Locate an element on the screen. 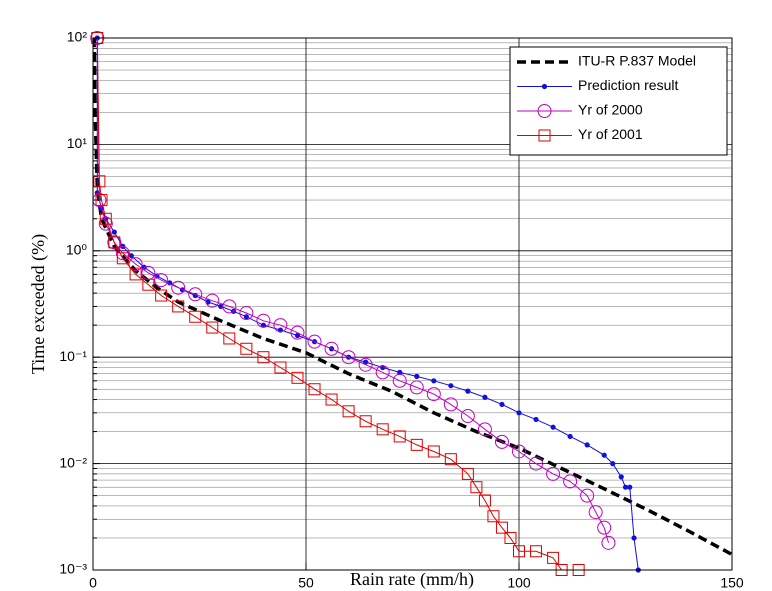  legend-label: Yr of 2000 is located at coordinates (610, 110).